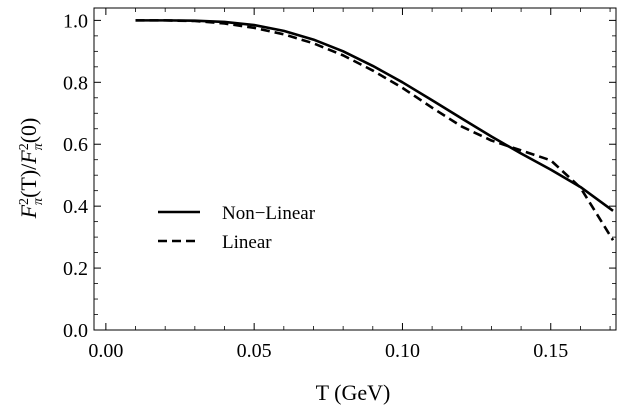  Describe the element at coordinates (402, 351) in the screenshot. I see `x-tick-label: 0.10` at that location.